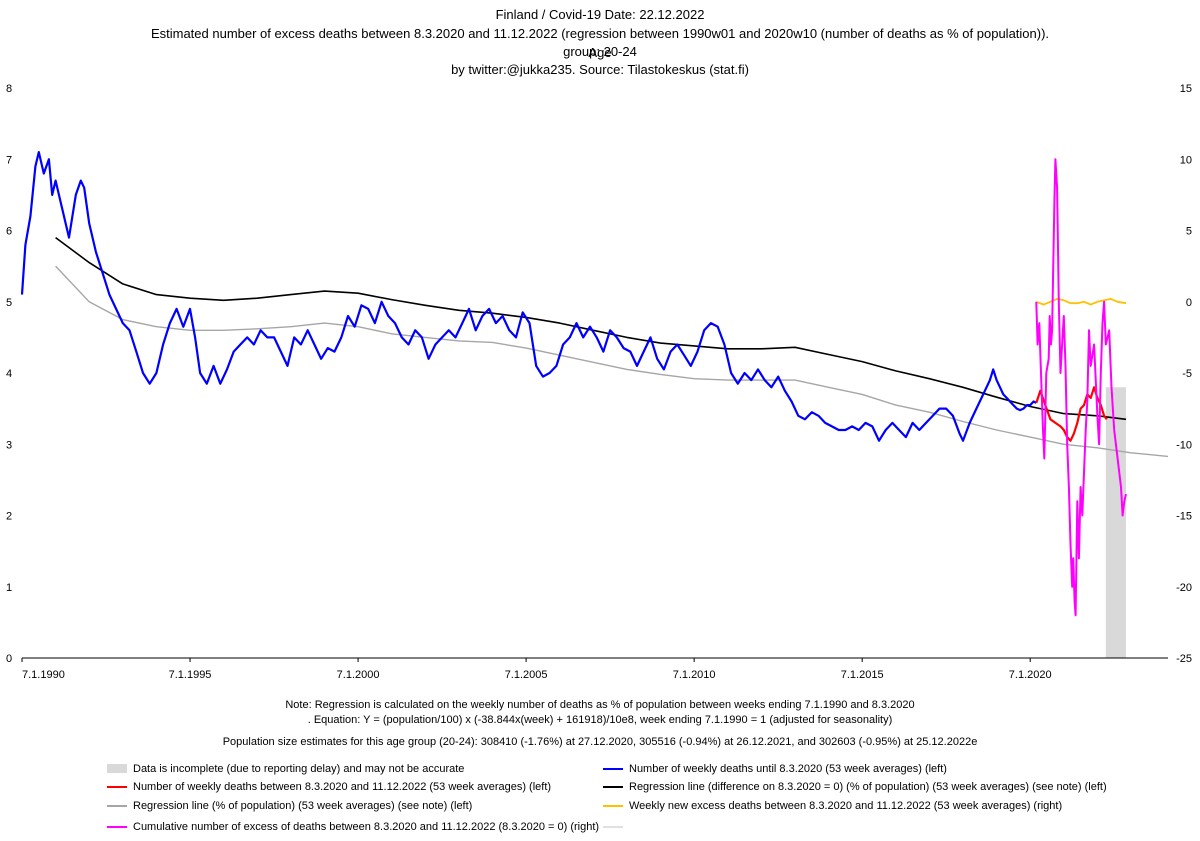 This screenshot has height=841, width=1200. What do you see at coordinates (9, 588) in the screenshot?
I see `left-axis-tick-label: 1` at bounding box center [9, 588].